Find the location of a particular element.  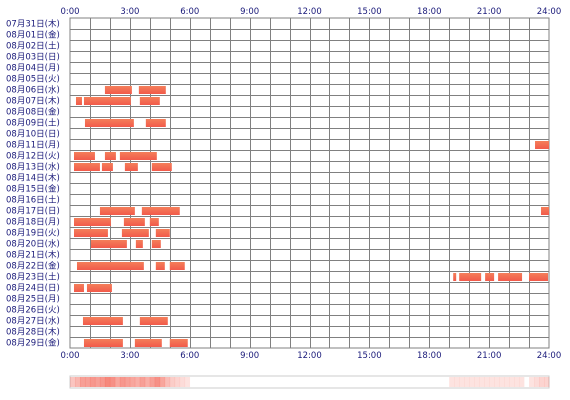

density-strip-frame is located at coordinates (309, 382).